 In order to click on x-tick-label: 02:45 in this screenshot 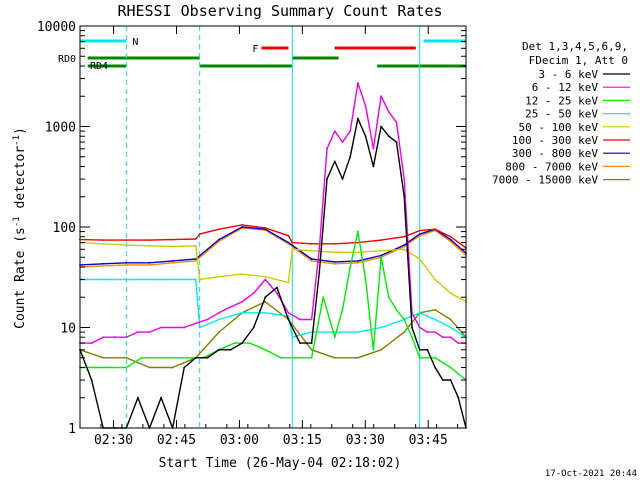, I will do `click(176, 440)`.